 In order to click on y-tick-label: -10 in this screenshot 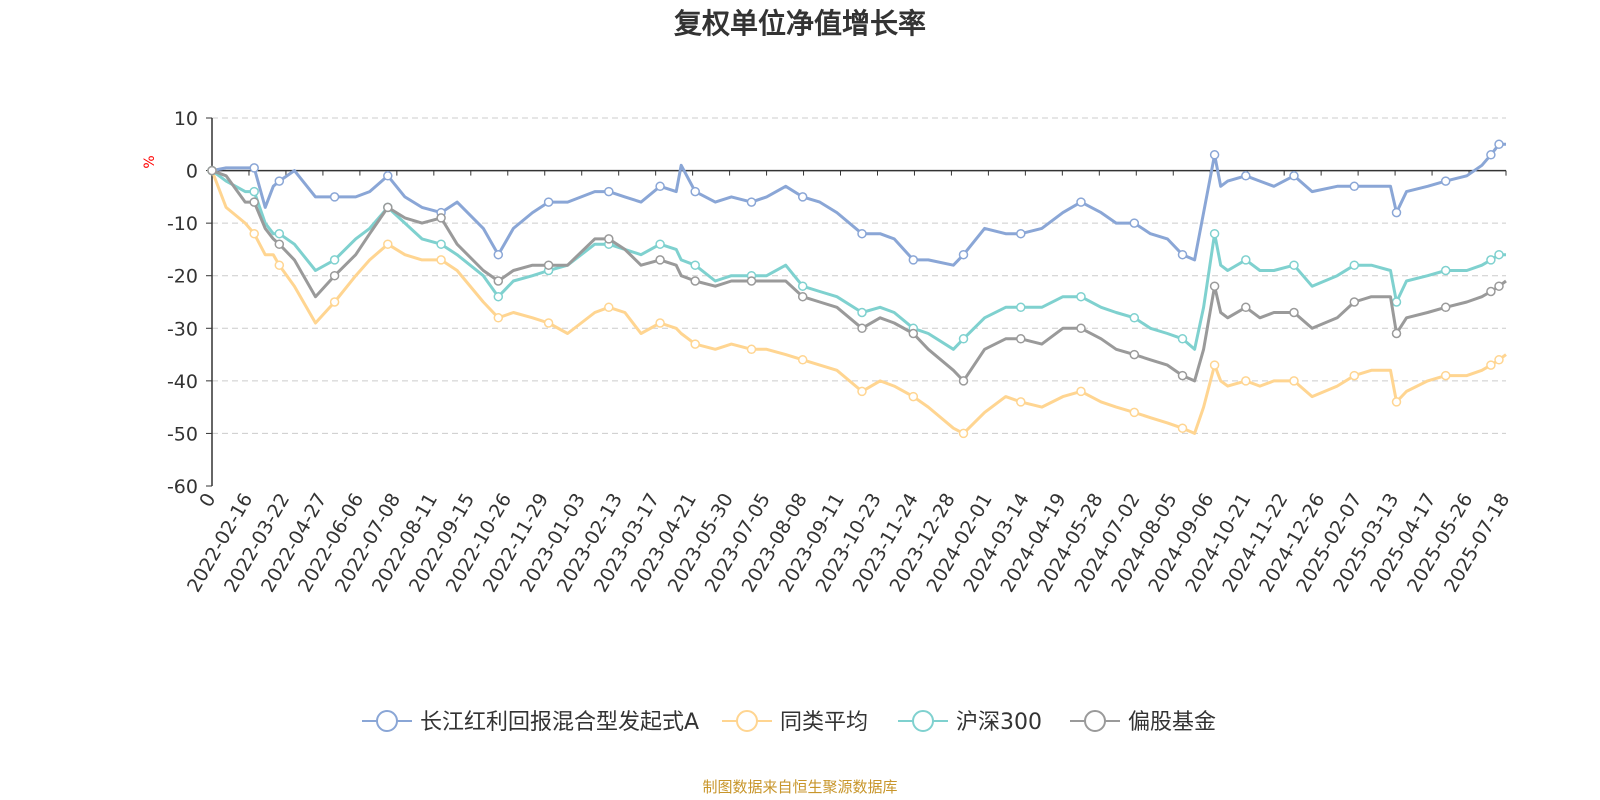, I will do `click(182, 224)`.